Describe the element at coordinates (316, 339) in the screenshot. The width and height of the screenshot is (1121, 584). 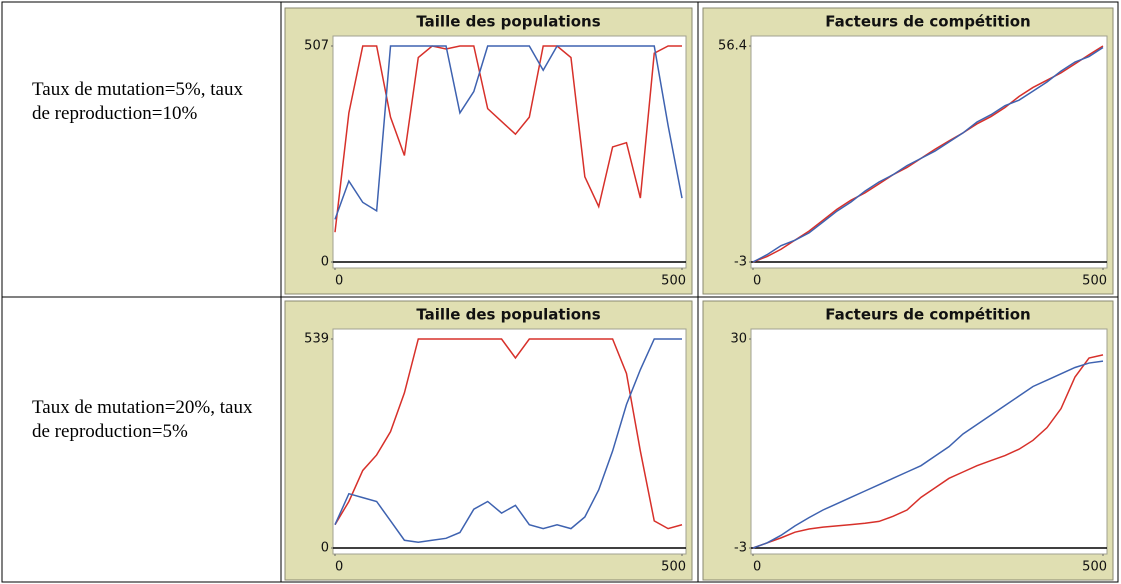
I see `y-tick-label: 539` at that location.